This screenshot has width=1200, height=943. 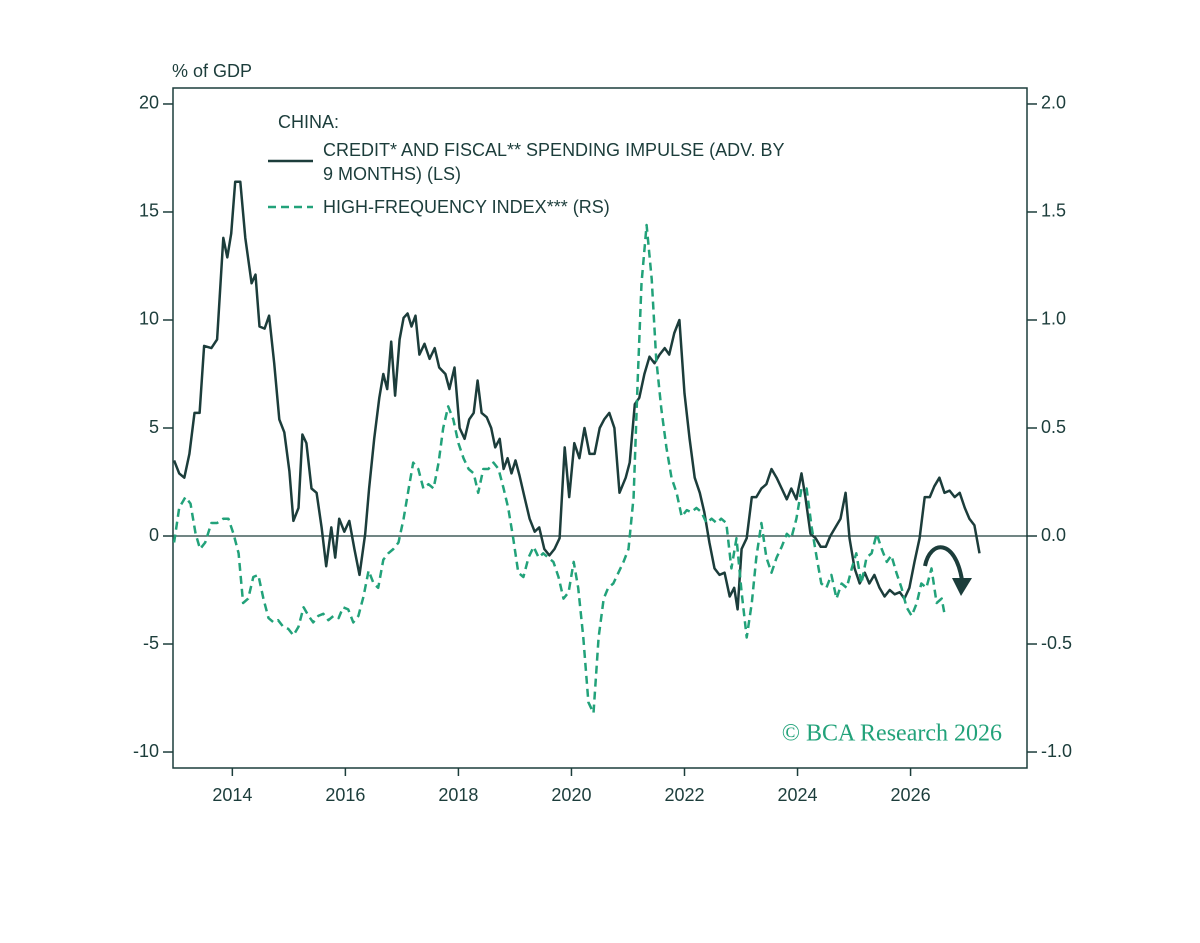 I want to click on y-tick-label: 15, so click(x=149, y=211).